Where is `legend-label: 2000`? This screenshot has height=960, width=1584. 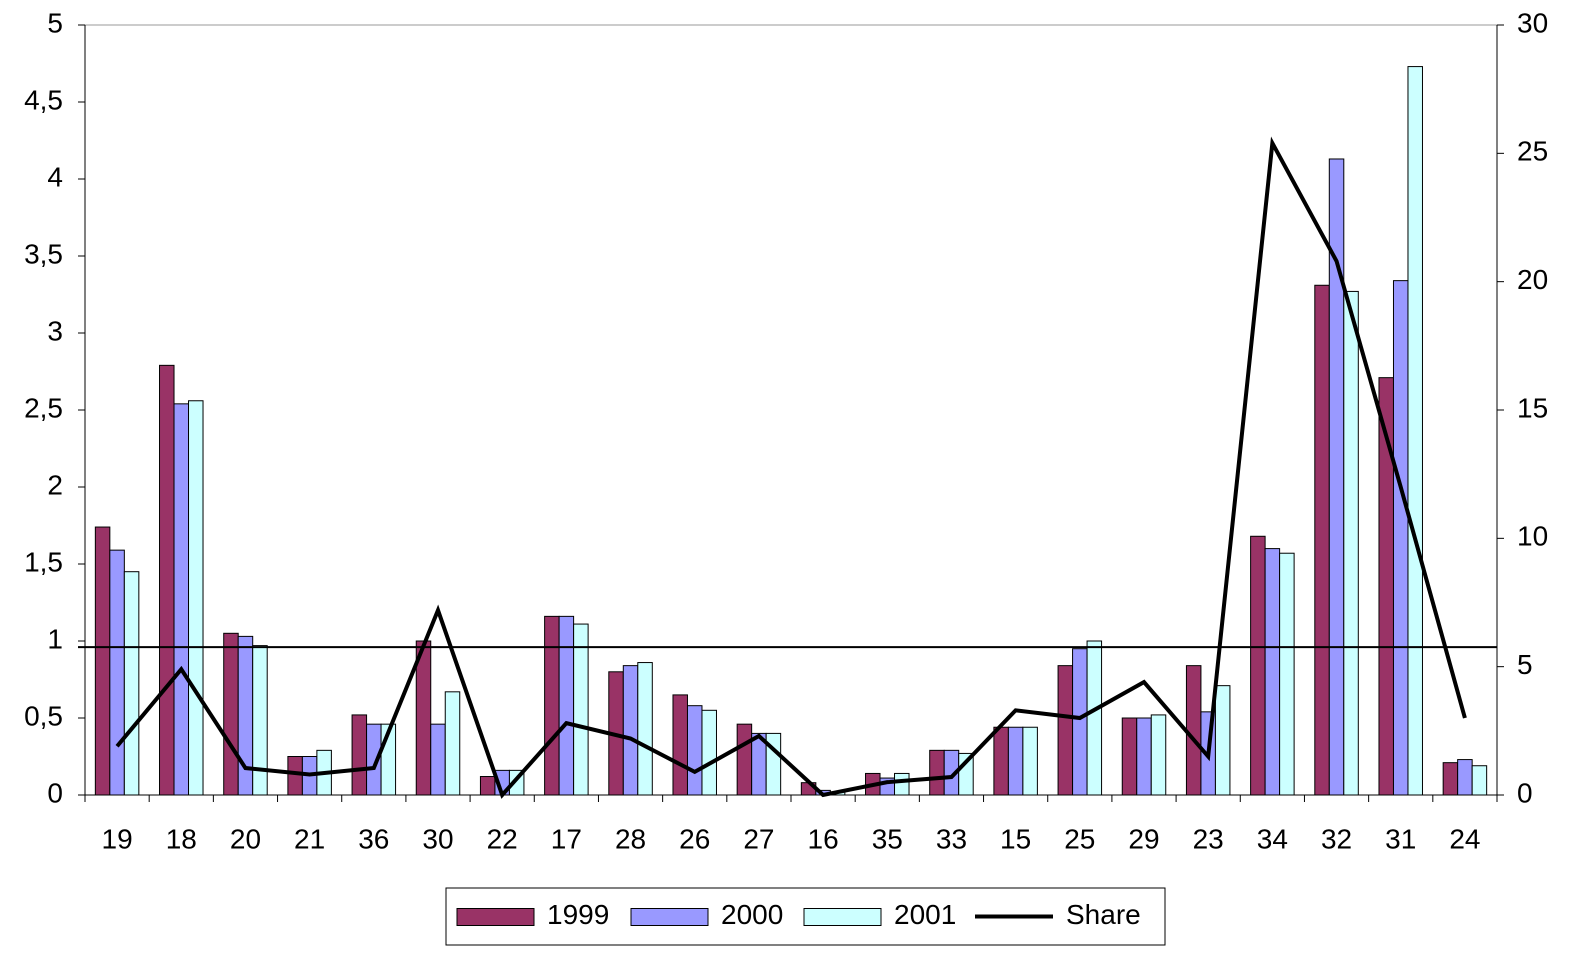 legend-label: 2000 is located at coordinates (752, 914).